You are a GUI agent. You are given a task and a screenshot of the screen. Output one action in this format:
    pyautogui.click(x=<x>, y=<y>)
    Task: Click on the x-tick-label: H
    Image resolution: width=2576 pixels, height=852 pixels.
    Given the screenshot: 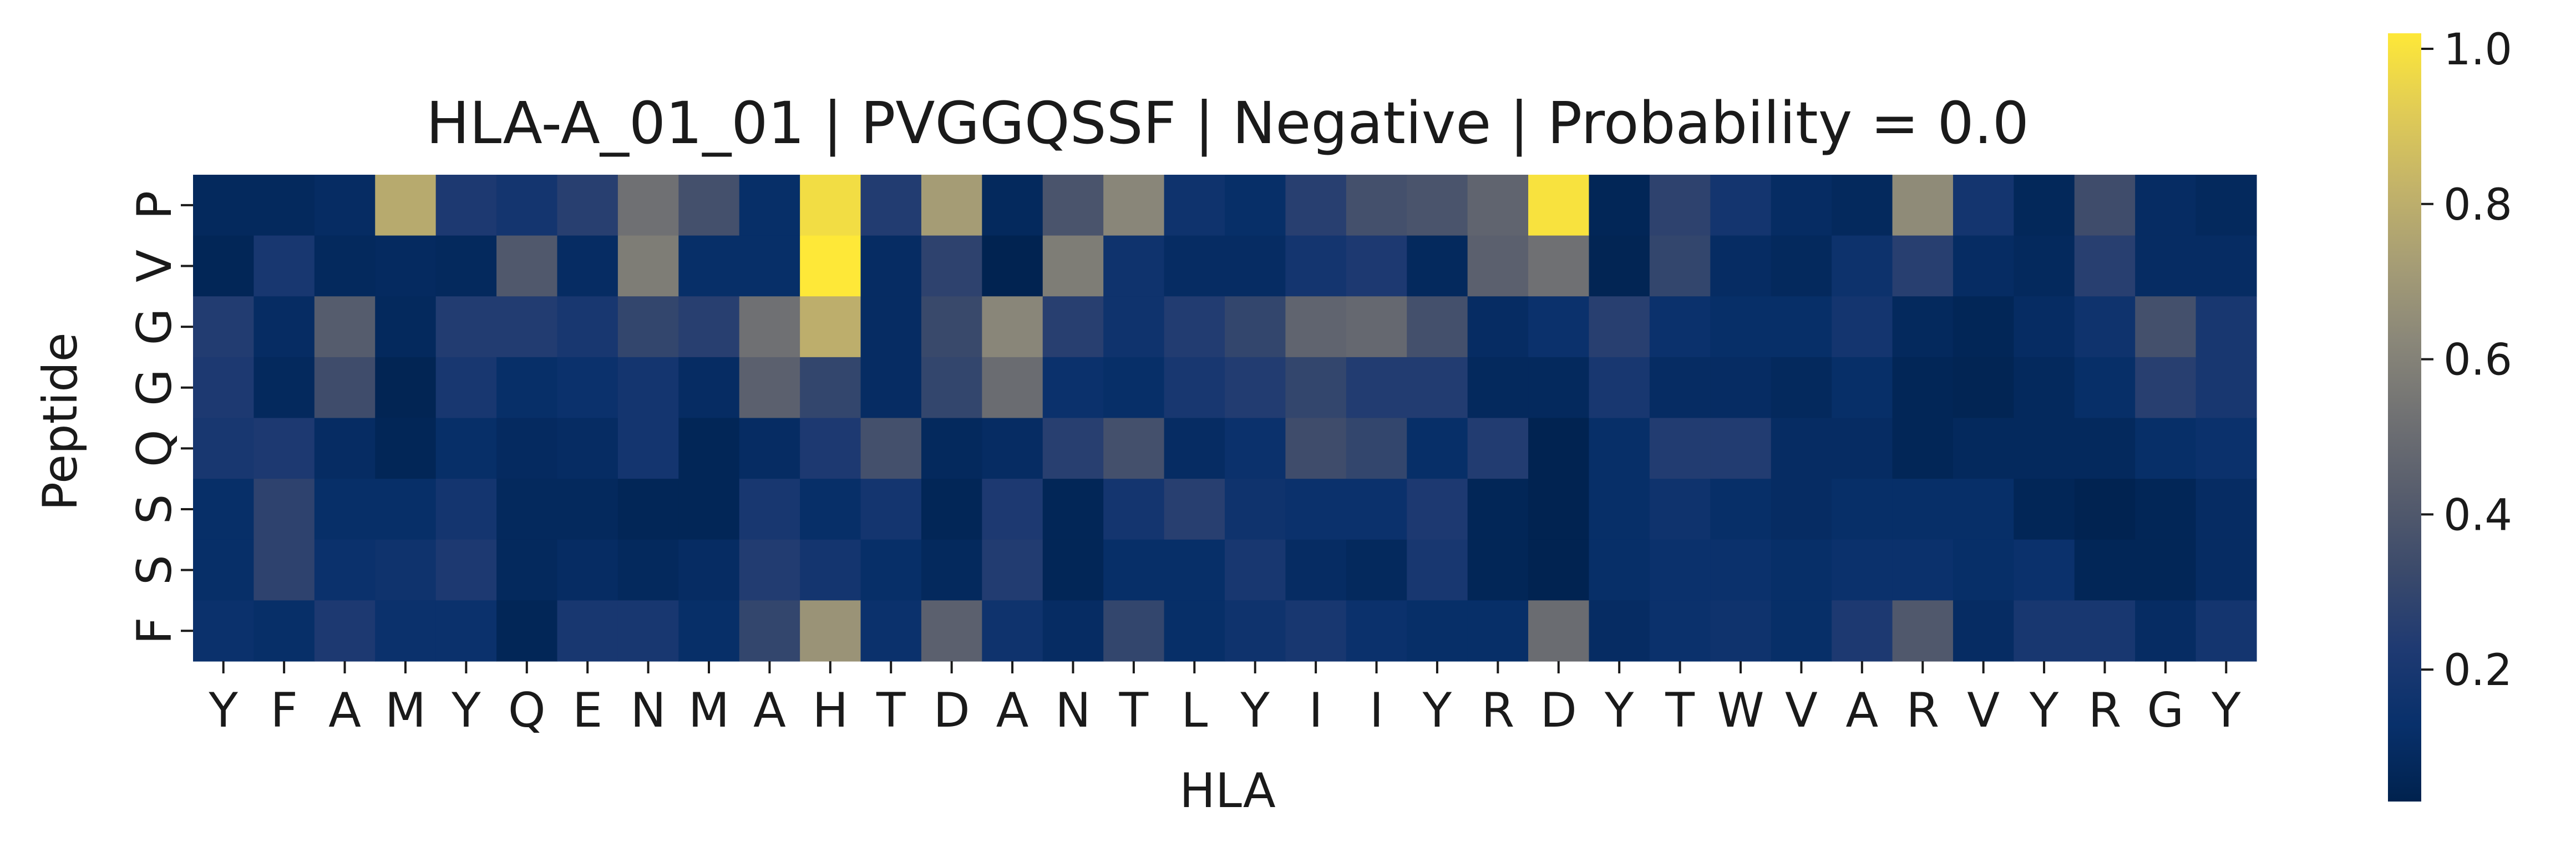 What is the action you would take?
    pyautogui.click(x=830, y=711)
    